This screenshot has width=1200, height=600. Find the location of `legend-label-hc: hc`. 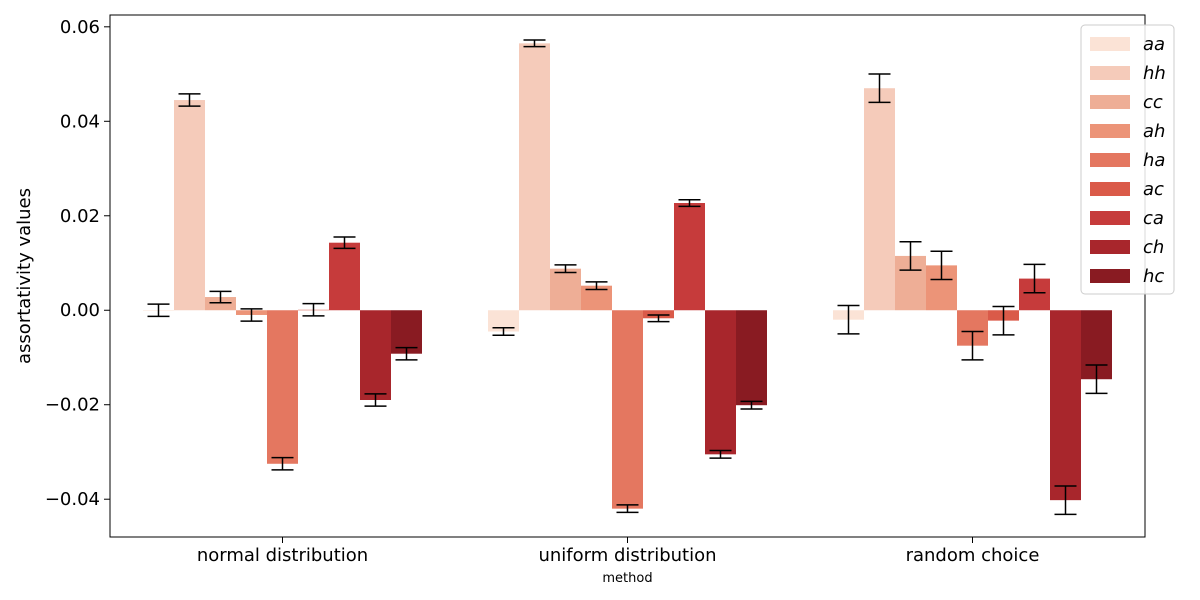

legend-label-hc: hc is located at coordinates (1153, 276).